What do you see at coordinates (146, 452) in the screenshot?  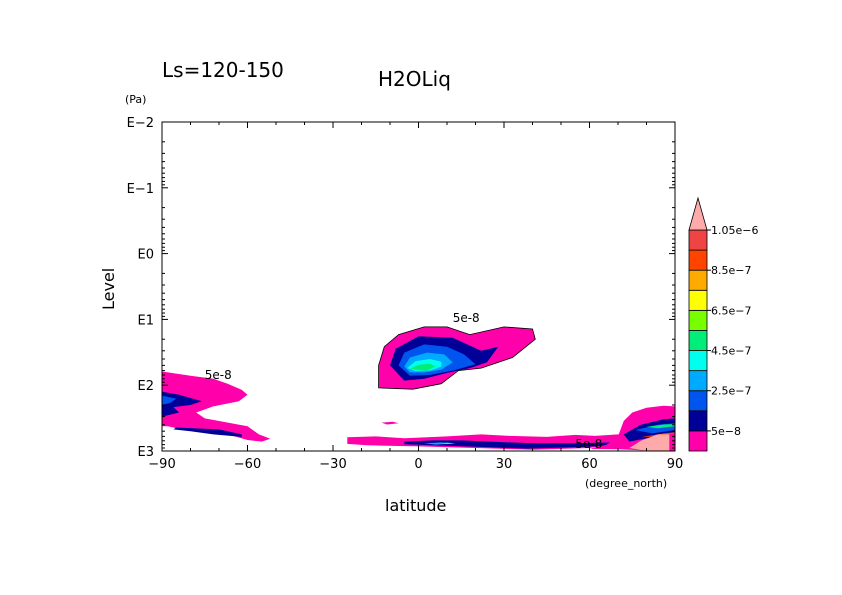 I see `y-tick-label: E3` at bounding box center [146, 452].